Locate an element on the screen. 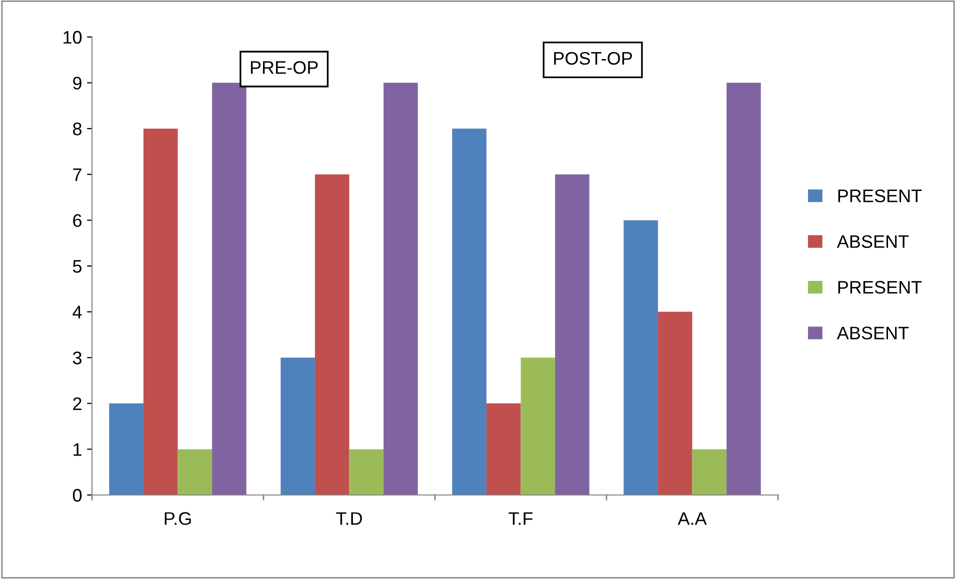 This screenshot has height=579, width=956. x-tick-label: T.F is located at coordinates (520, 518).